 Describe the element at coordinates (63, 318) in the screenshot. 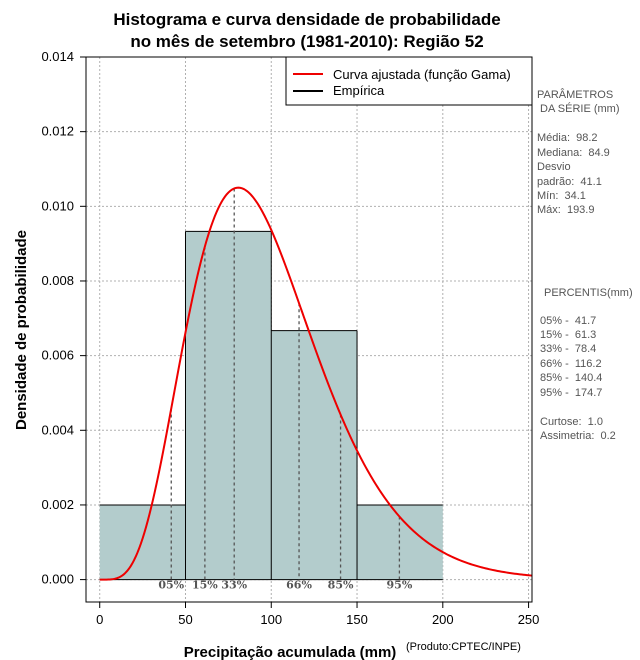

I see `y-axis: 0.000 0.002 0.004 0.006 0.008 0.010 0.012 0.014` at that location.